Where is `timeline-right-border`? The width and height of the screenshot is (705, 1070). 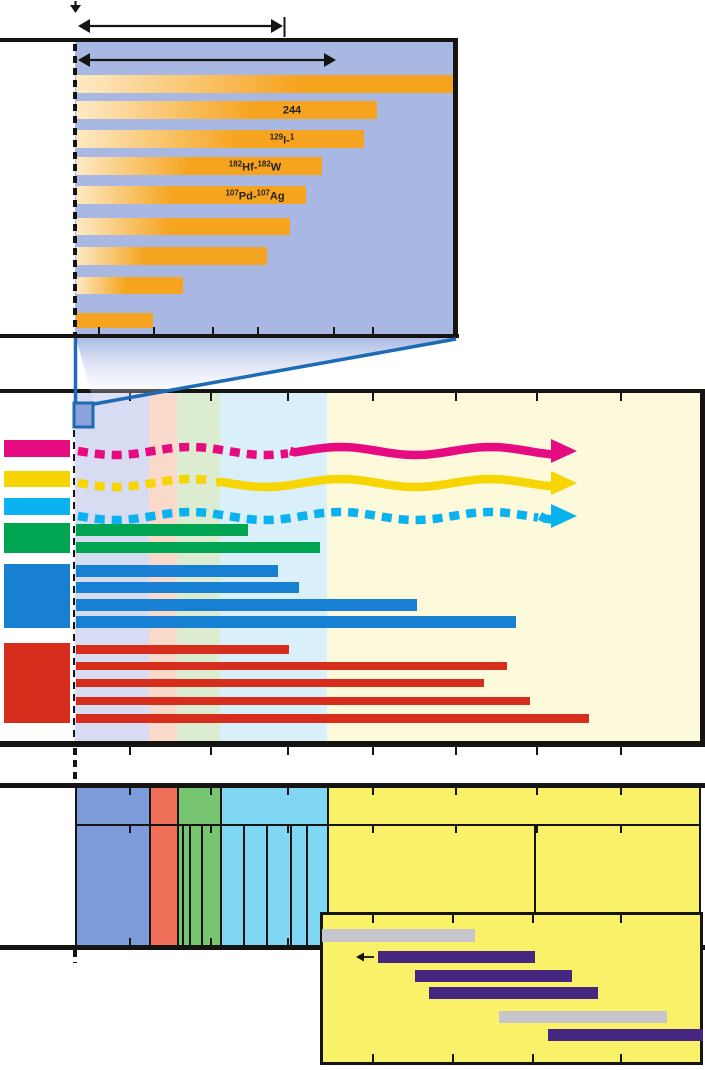 timeline-right-border is located at coordinates (702, 568).